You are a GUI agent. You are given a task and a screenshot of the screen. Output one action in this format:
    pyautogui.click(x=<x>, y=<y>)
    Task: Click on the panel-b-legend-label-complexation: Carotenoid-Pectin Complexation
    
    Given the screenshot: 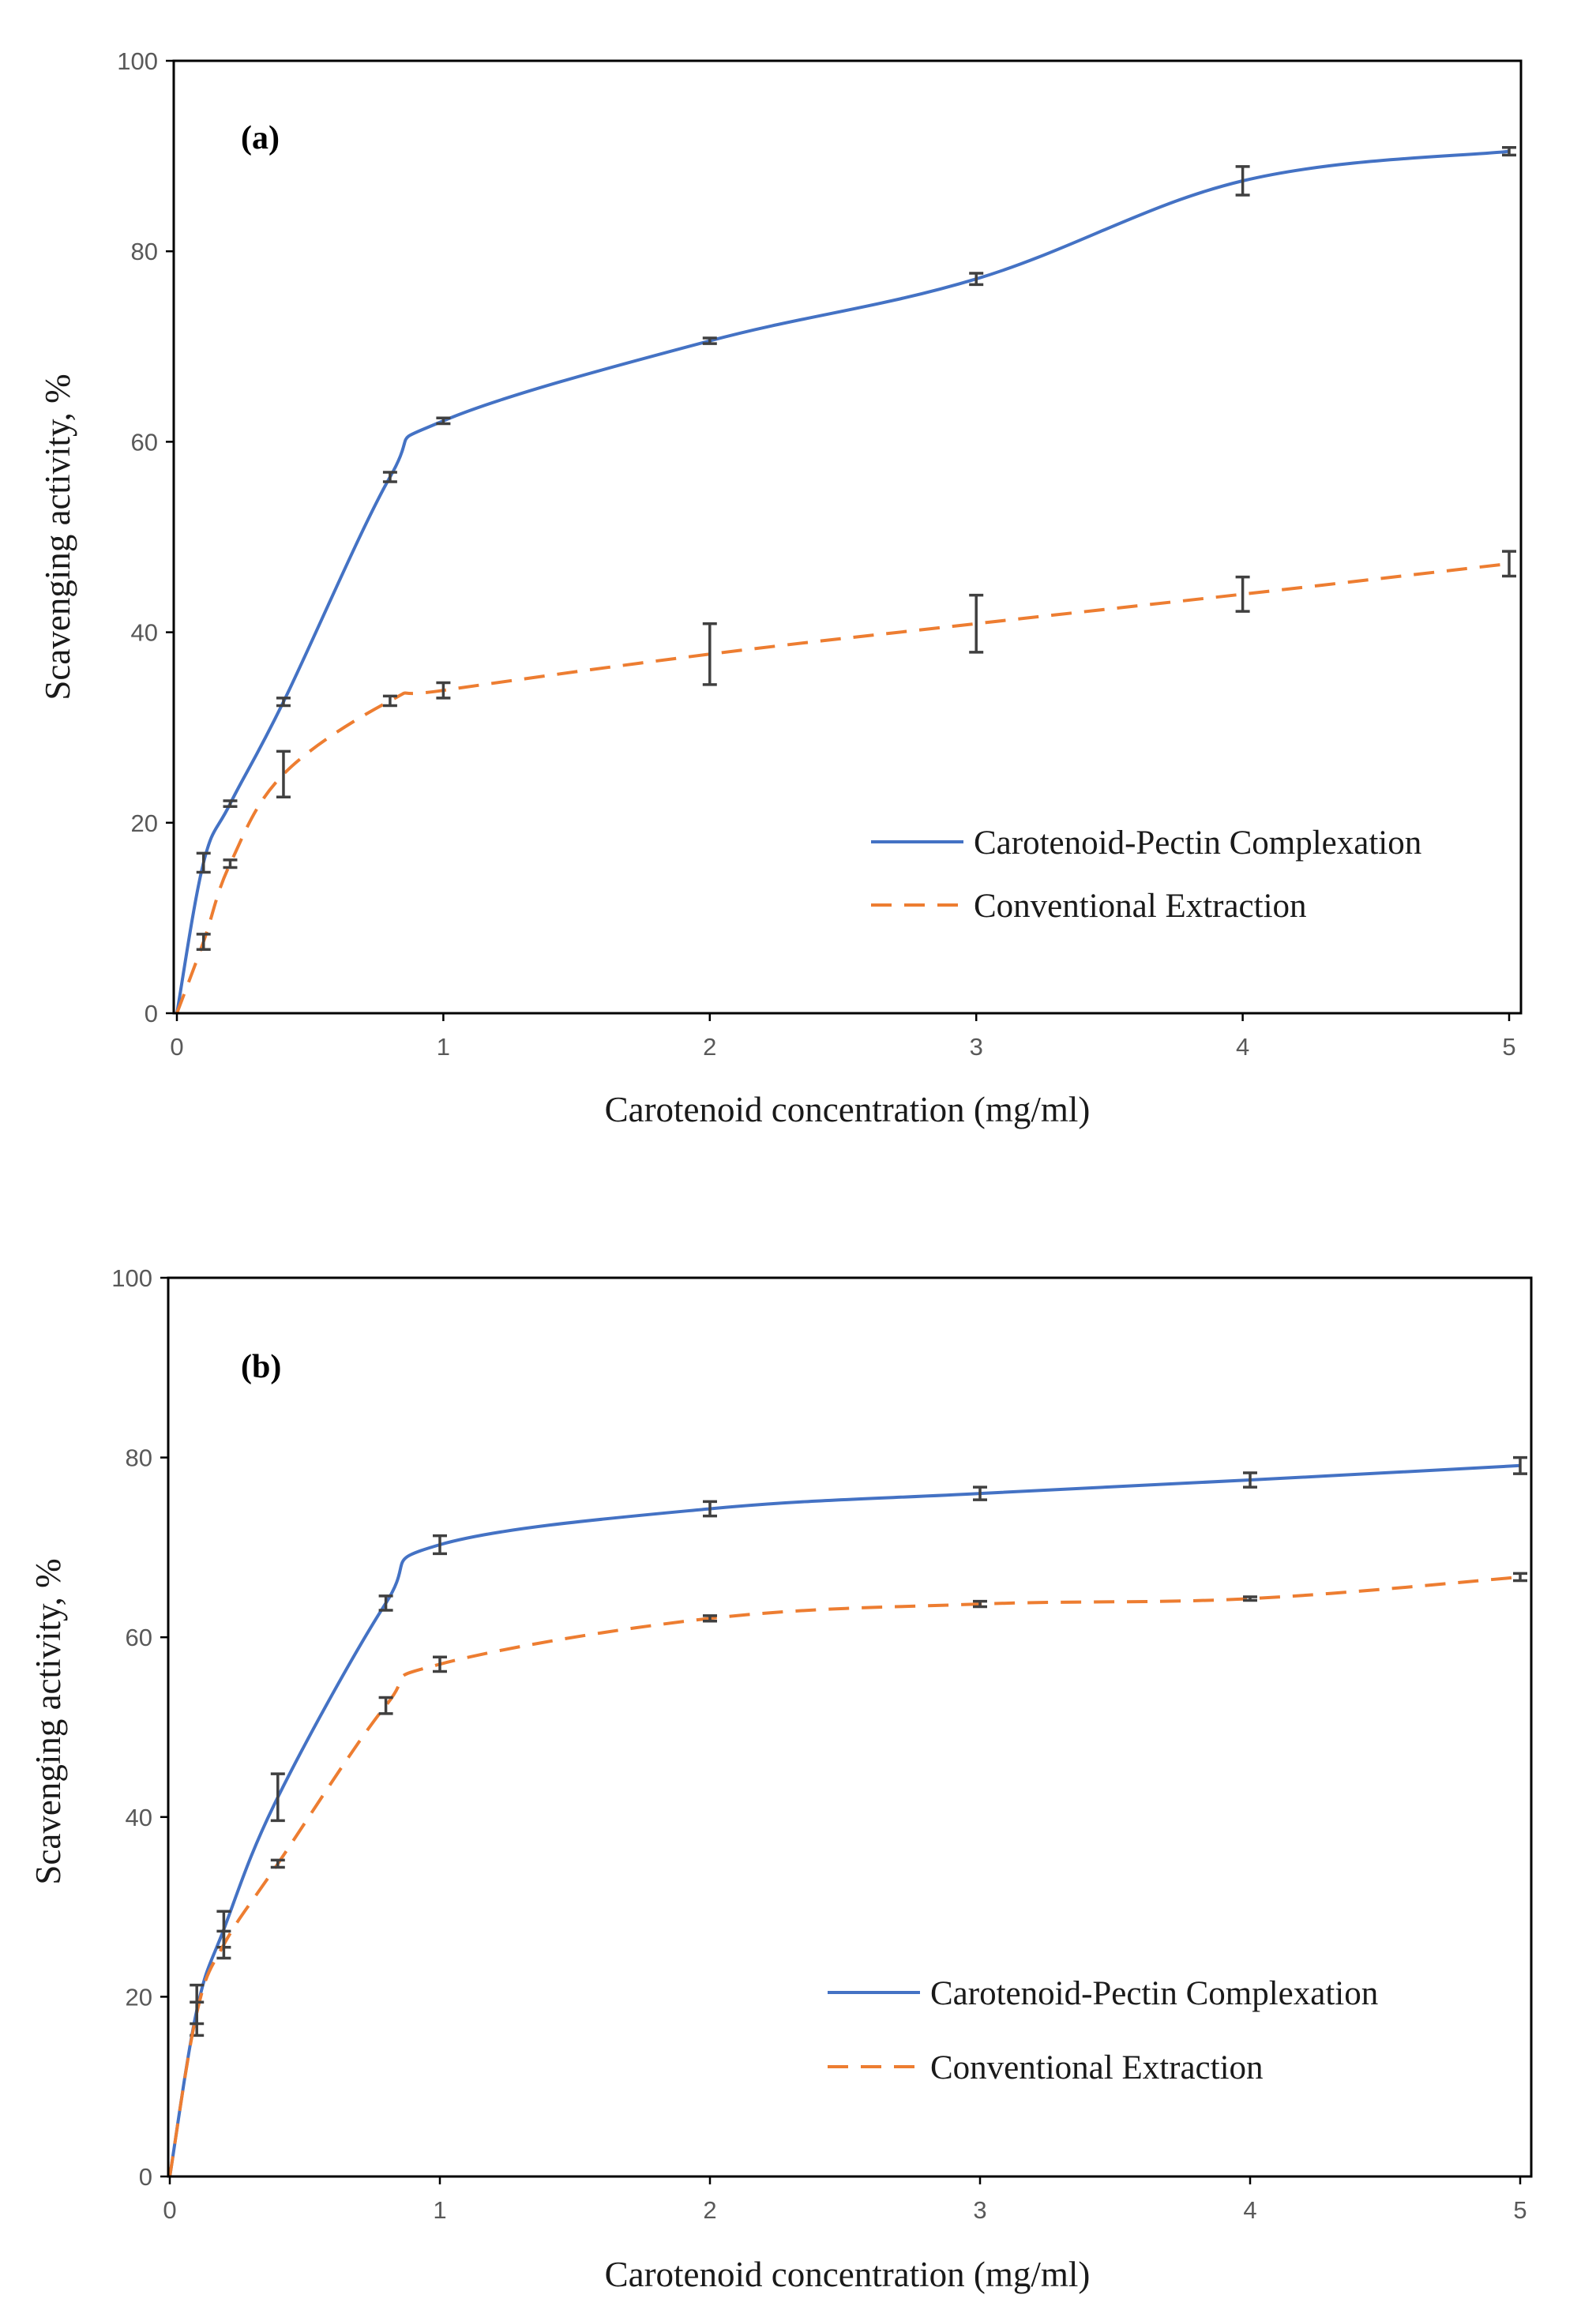 What is the action you would take?
    pyautogui.click(x=1154, y=1993)
    